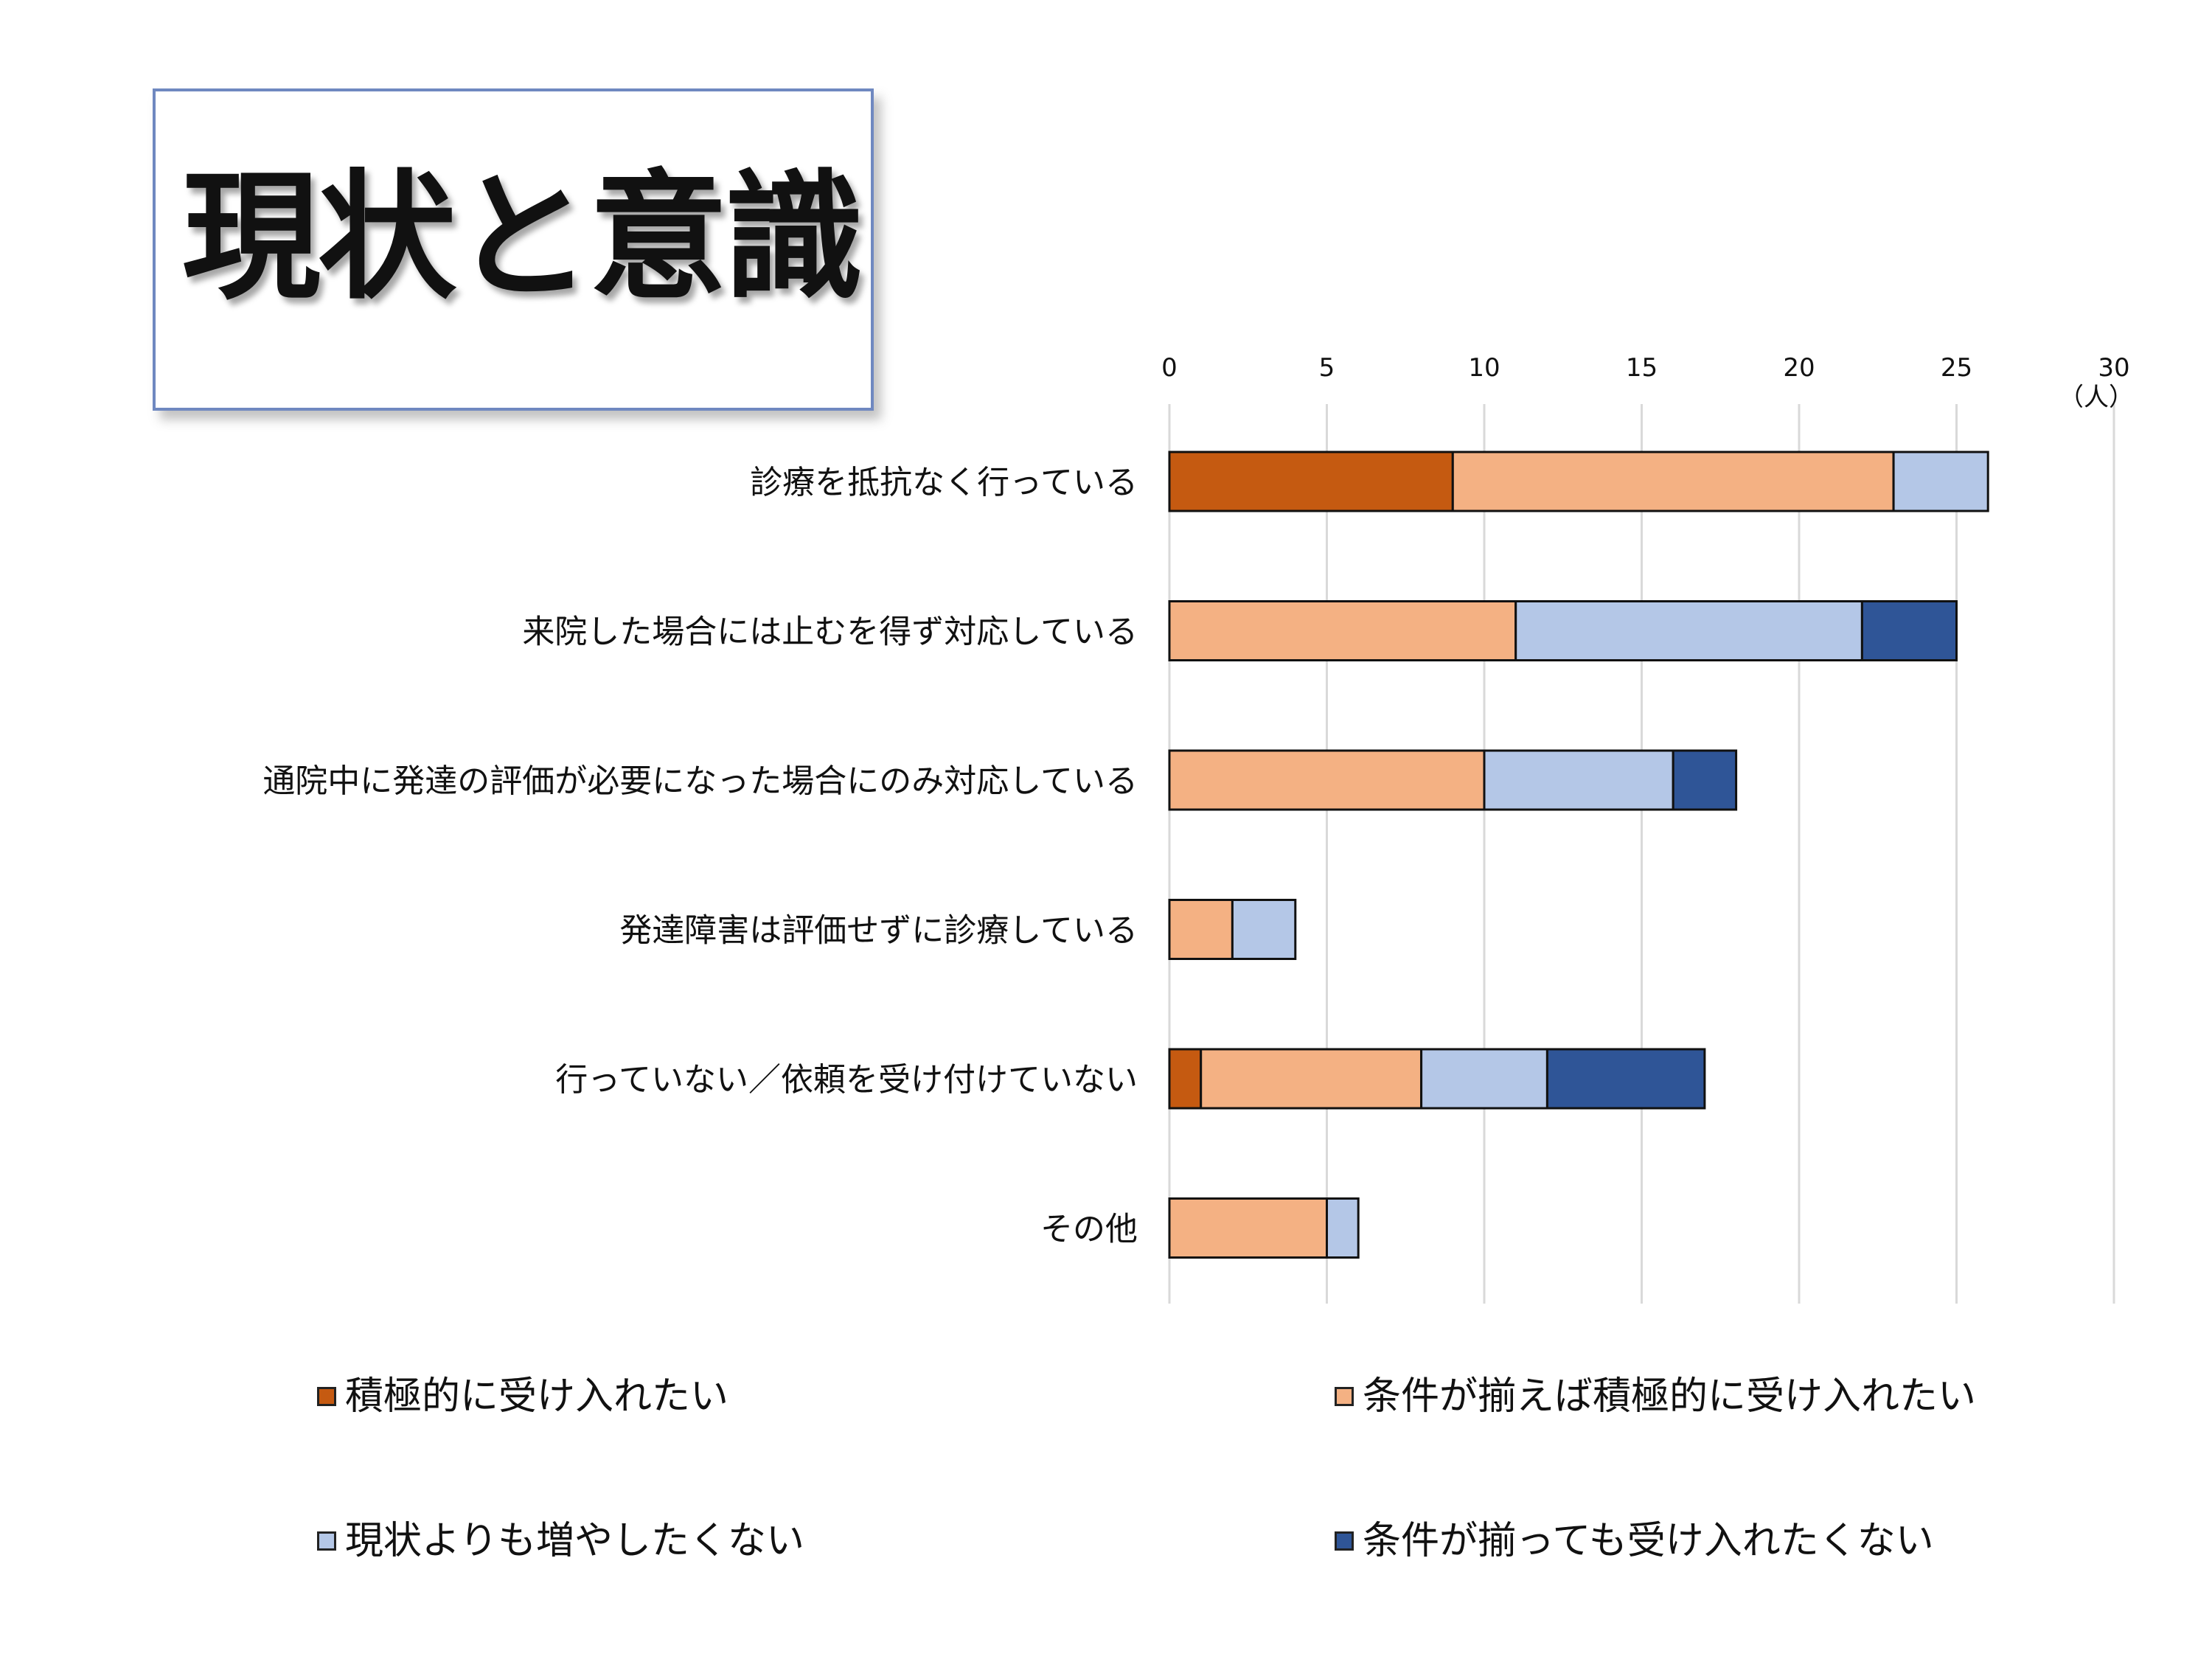 This screenshot has height=1659, width=2212. I want to click on legend-label: 積極的に受け入れたい, so click(537, 1396).